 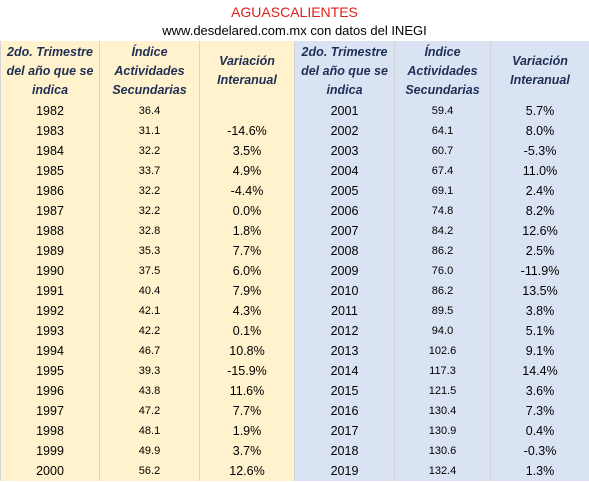 I want to click on cell: 1.3%, so click(x=539, y=471).